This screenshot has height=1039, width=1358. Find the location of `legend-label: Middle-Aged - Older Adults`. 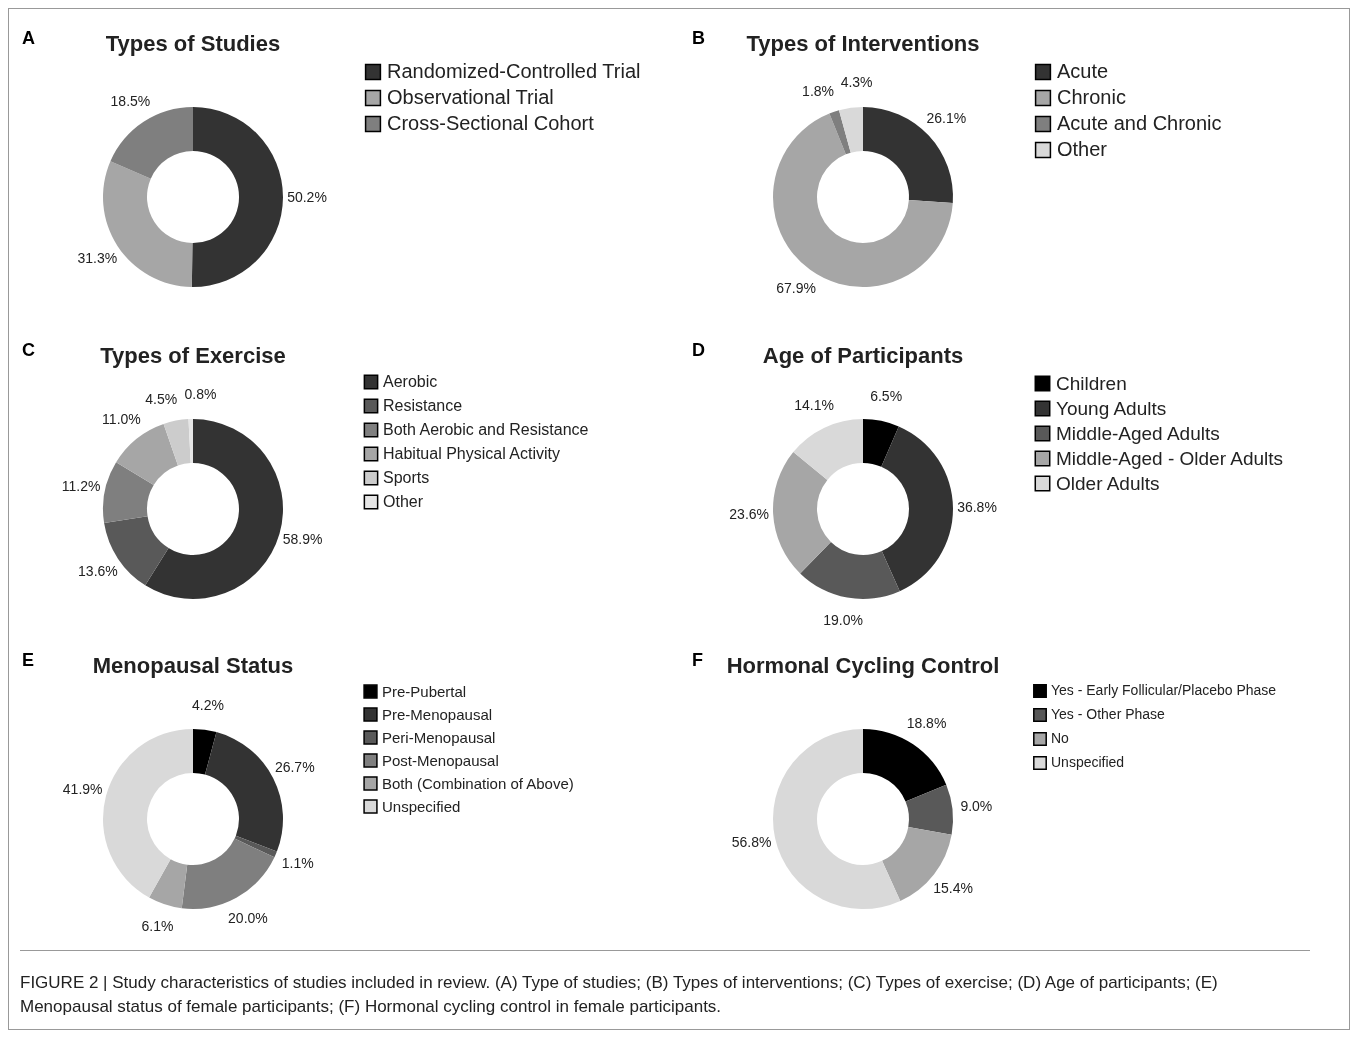

legend-label: Middle-Aged - Older Adults is located at coordinates (1170, 458).